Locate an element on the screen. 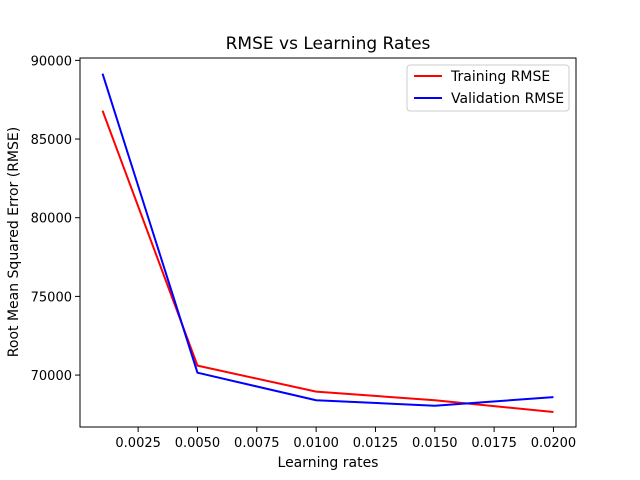 The image size is (640, 480). y-tick-label: 70000 is located at coordinates (51, 376).